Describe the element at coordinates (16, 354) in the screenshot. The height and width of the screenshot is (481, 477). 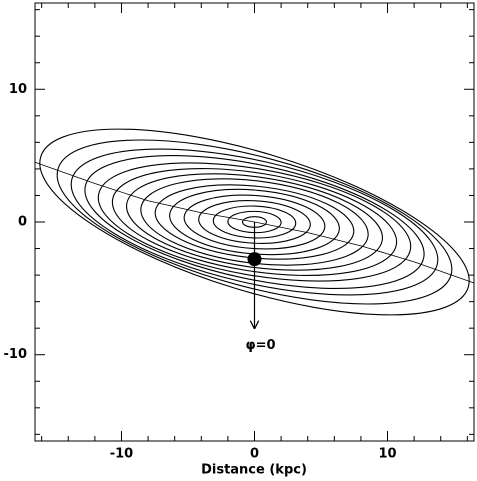
I see `y-tick-label: -10` at that location.